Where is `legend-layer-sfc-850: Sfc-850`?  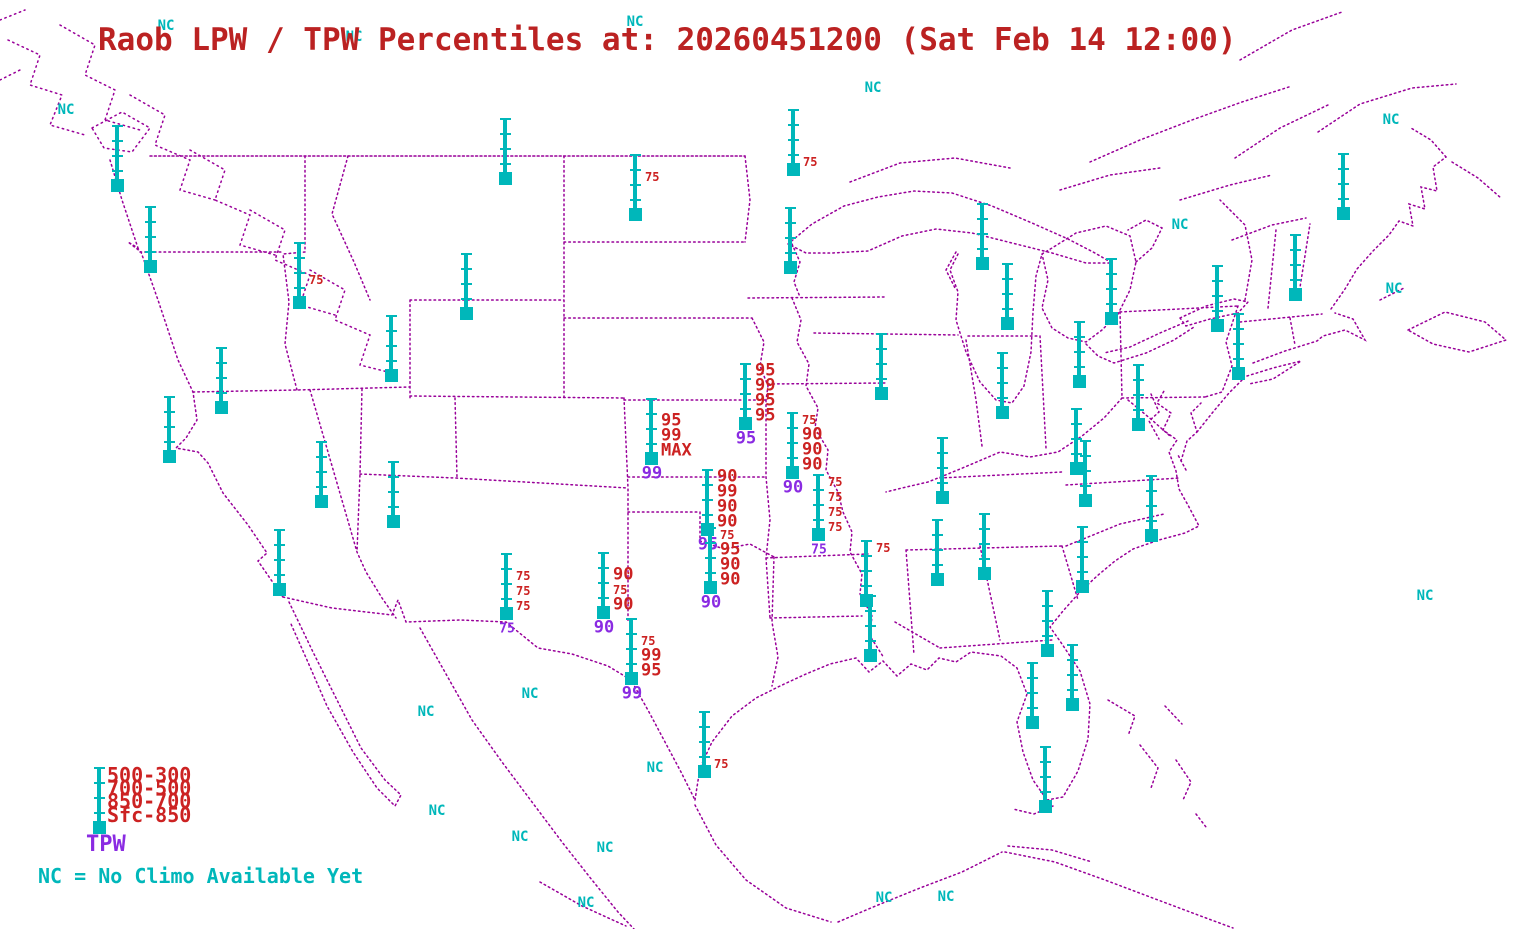
legend-layer-sfc-850: Sfc-850 is located at coordinates (149, 815).